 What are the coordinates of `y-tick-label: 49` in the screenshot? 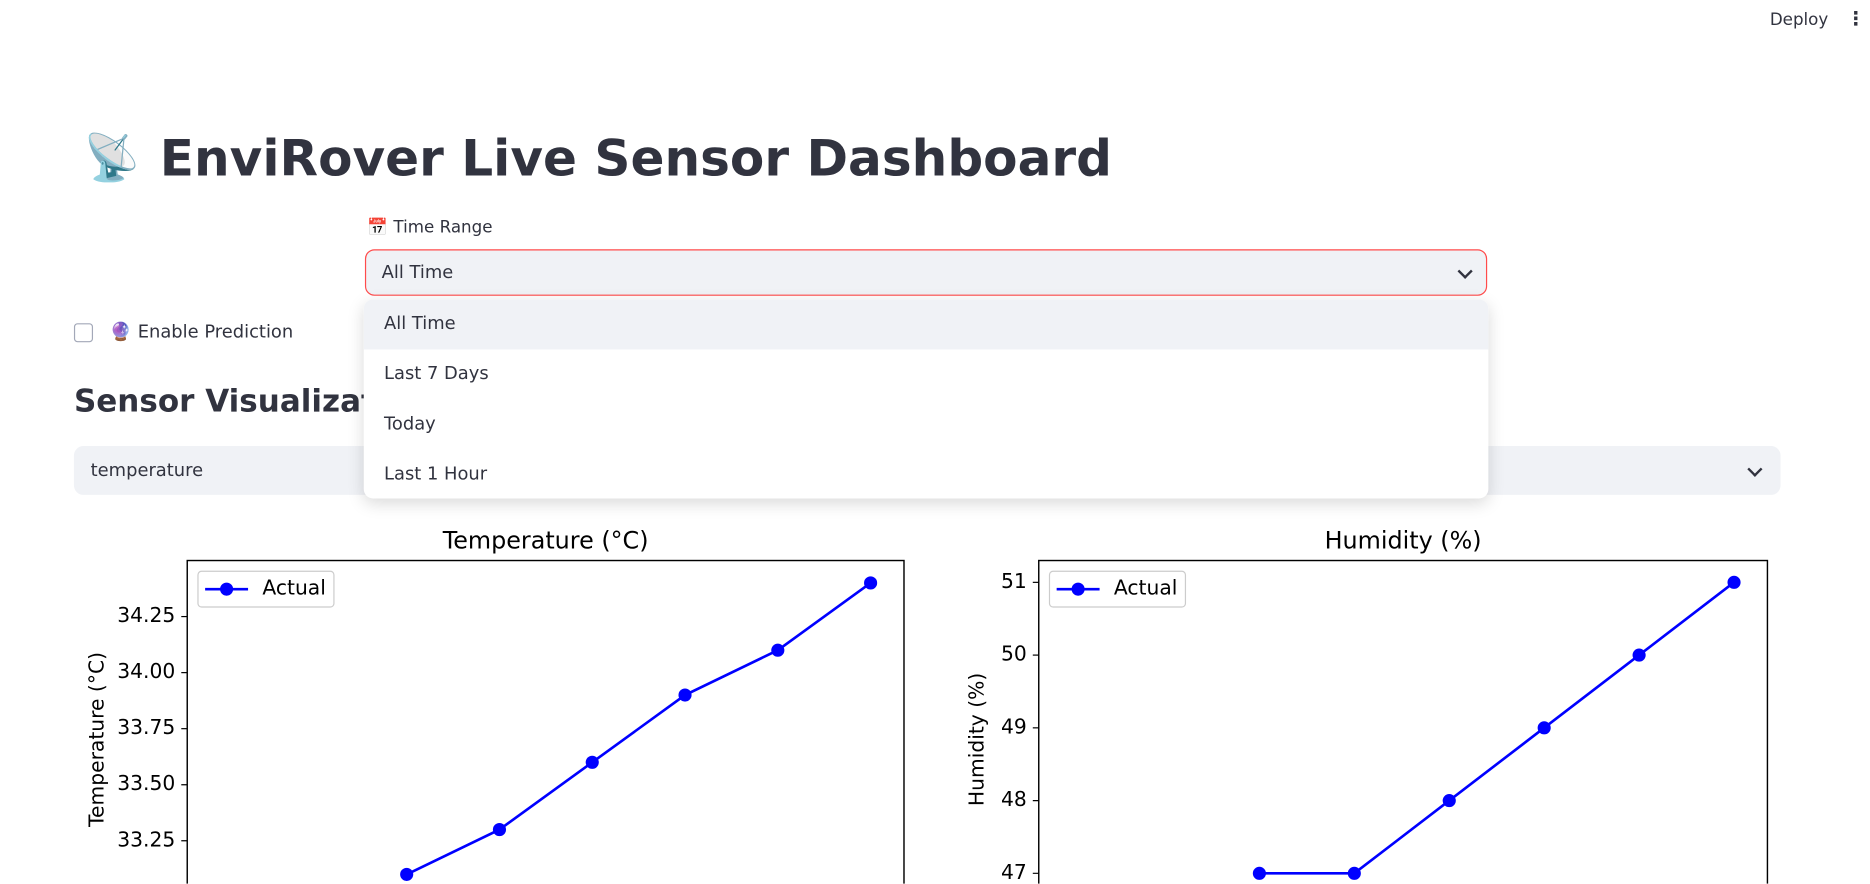 It's located at (1014, 726).